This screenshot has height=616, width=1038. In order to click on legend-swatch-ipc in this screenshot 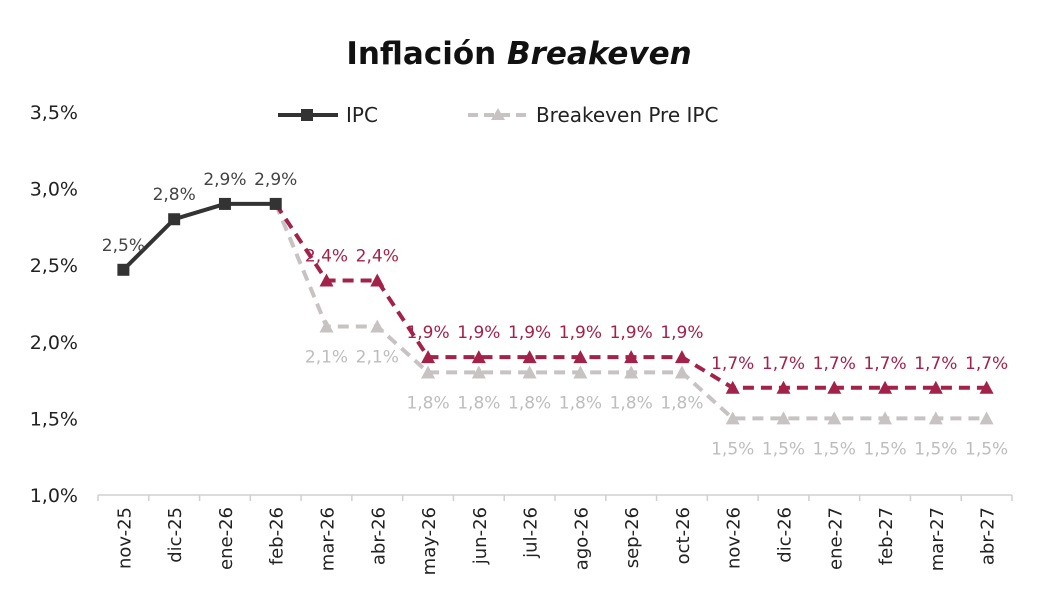, I will do `click(308, 115)`.